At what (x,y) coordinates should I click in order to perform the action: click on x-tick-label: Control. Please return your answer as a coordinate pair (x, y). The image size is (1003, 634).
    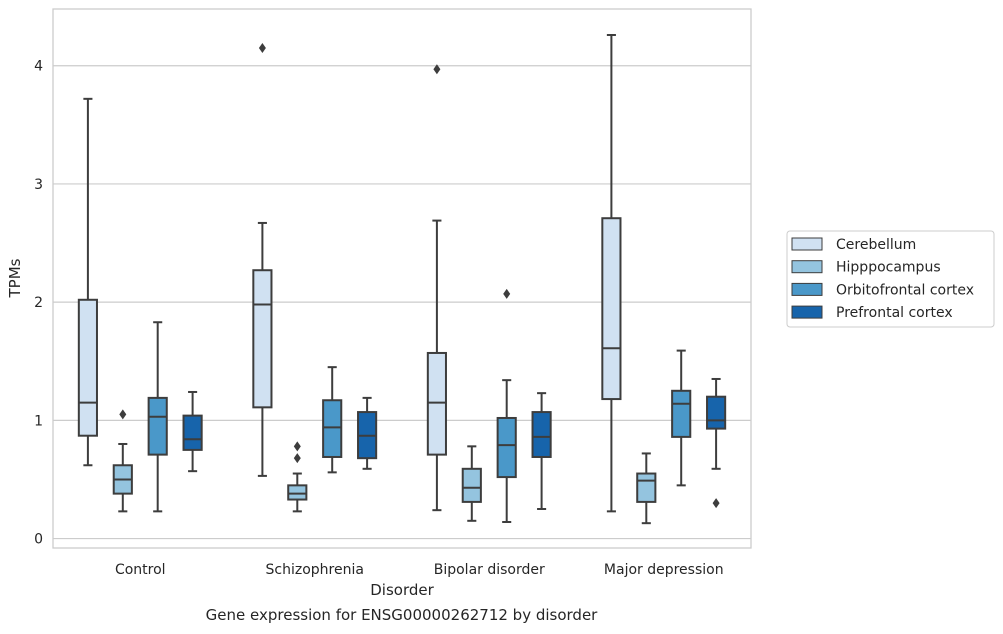
    Looking at the image, I should click on (140, 570).